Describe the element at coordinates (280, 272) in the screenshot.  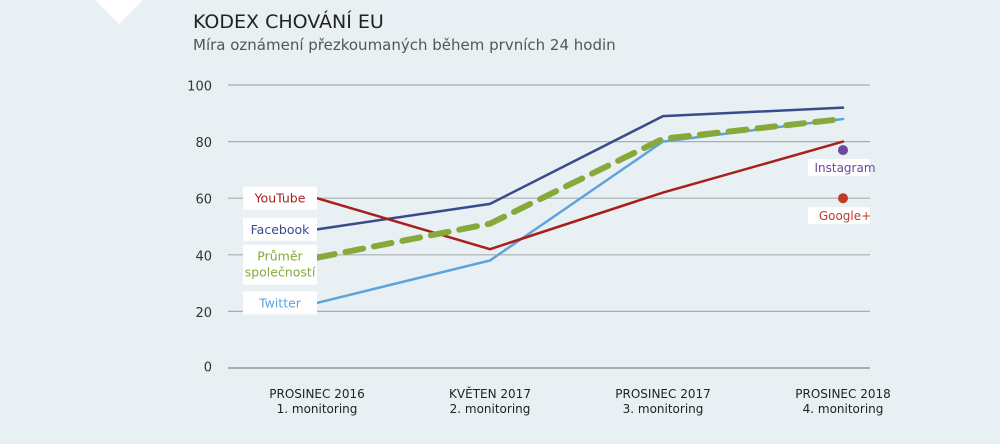
I see `legend-label: společností` at that location.